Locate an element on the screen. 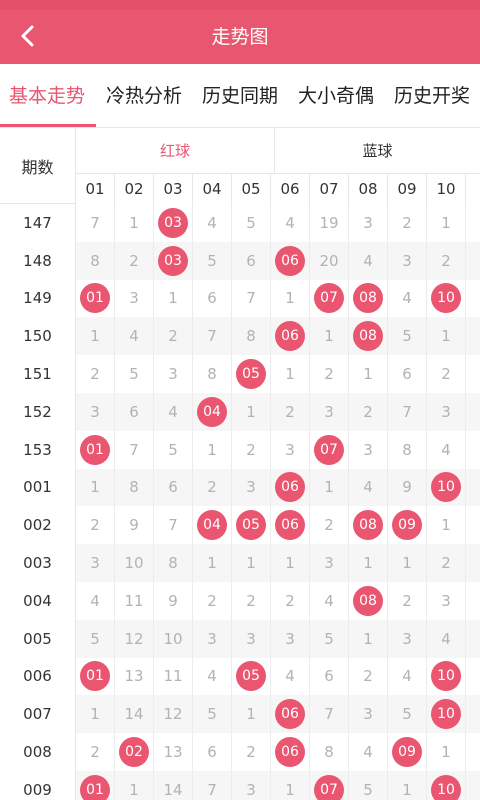 Image resolution: width=480 pixels, height=800 pixels. miss-count-cell: 6 is located at coordinates (212, 298).